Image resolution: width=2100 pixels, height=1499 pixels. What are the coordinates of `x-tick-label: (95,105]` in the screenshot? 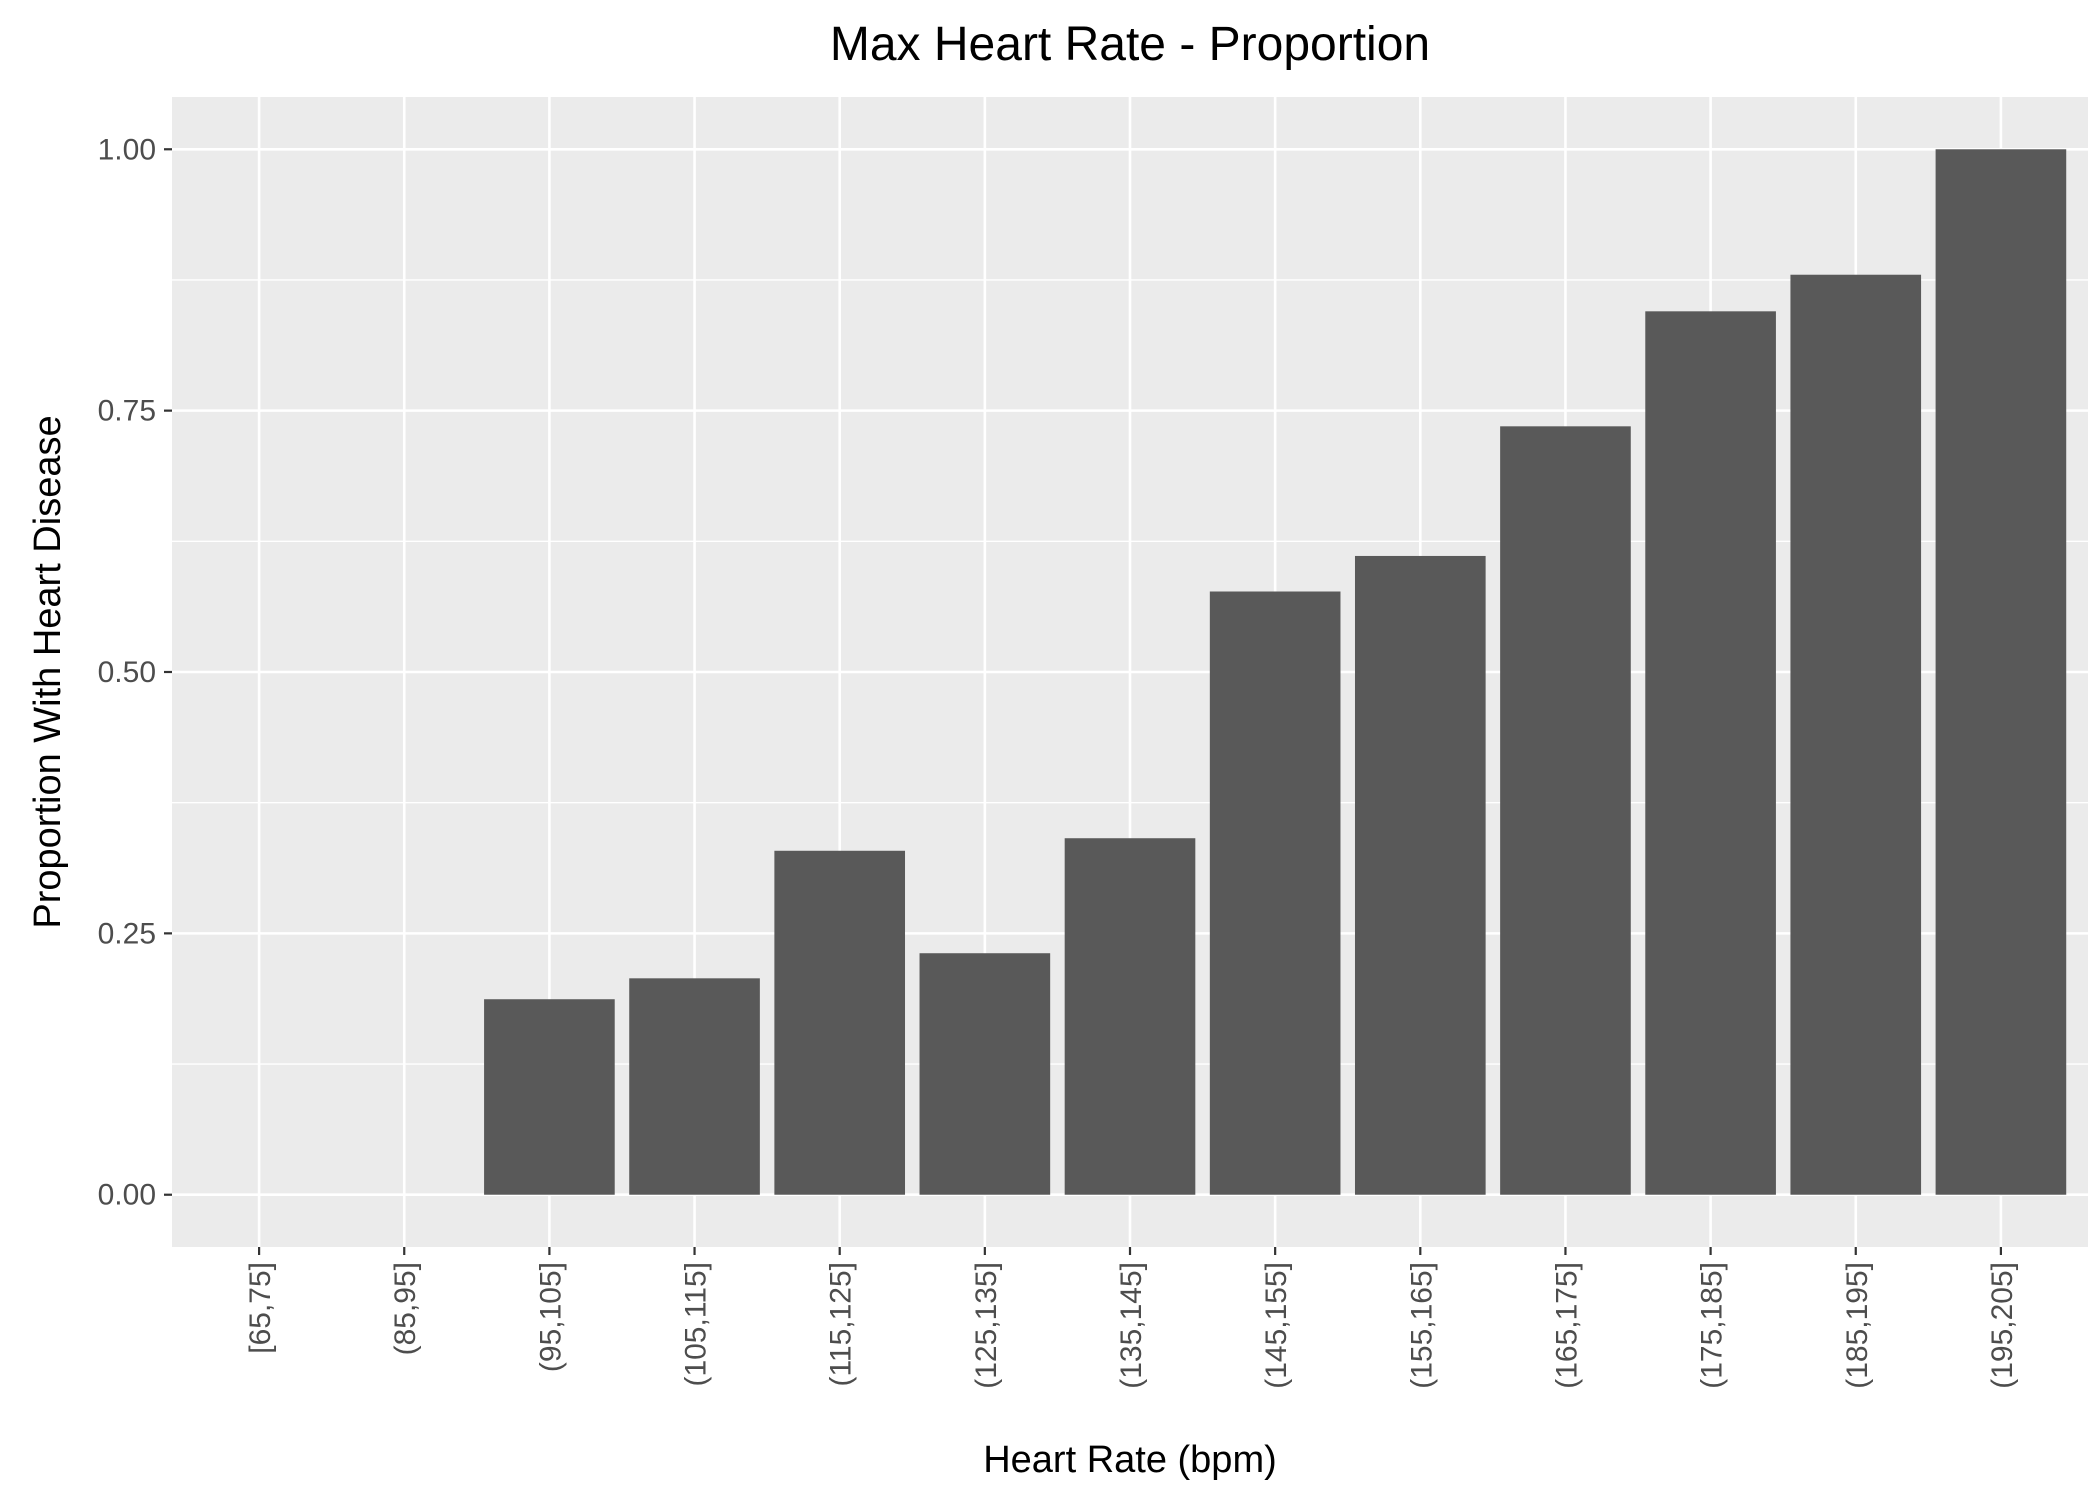 It's located at (550, 1317).